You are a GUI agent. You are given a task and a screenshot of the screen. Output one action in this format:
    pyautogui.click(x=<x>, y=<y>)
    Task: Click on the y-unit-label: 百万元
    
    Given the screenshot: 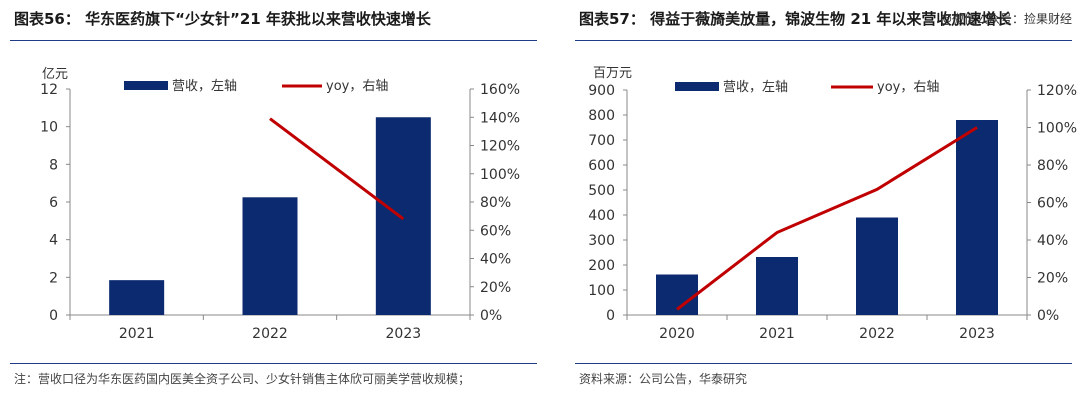 What is the action you would take?
    pyautogui.click(x=612, y=73)
    